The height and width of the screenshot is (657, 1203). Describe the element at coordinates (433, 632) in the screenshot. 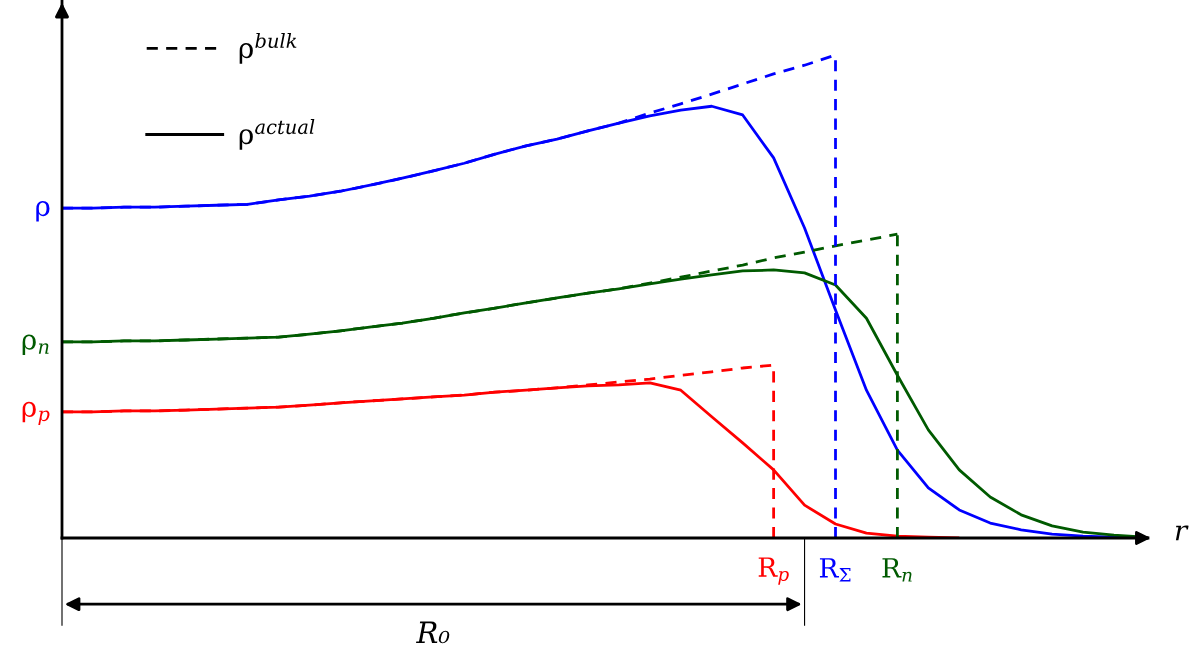

I see `text: R₀` at that location.